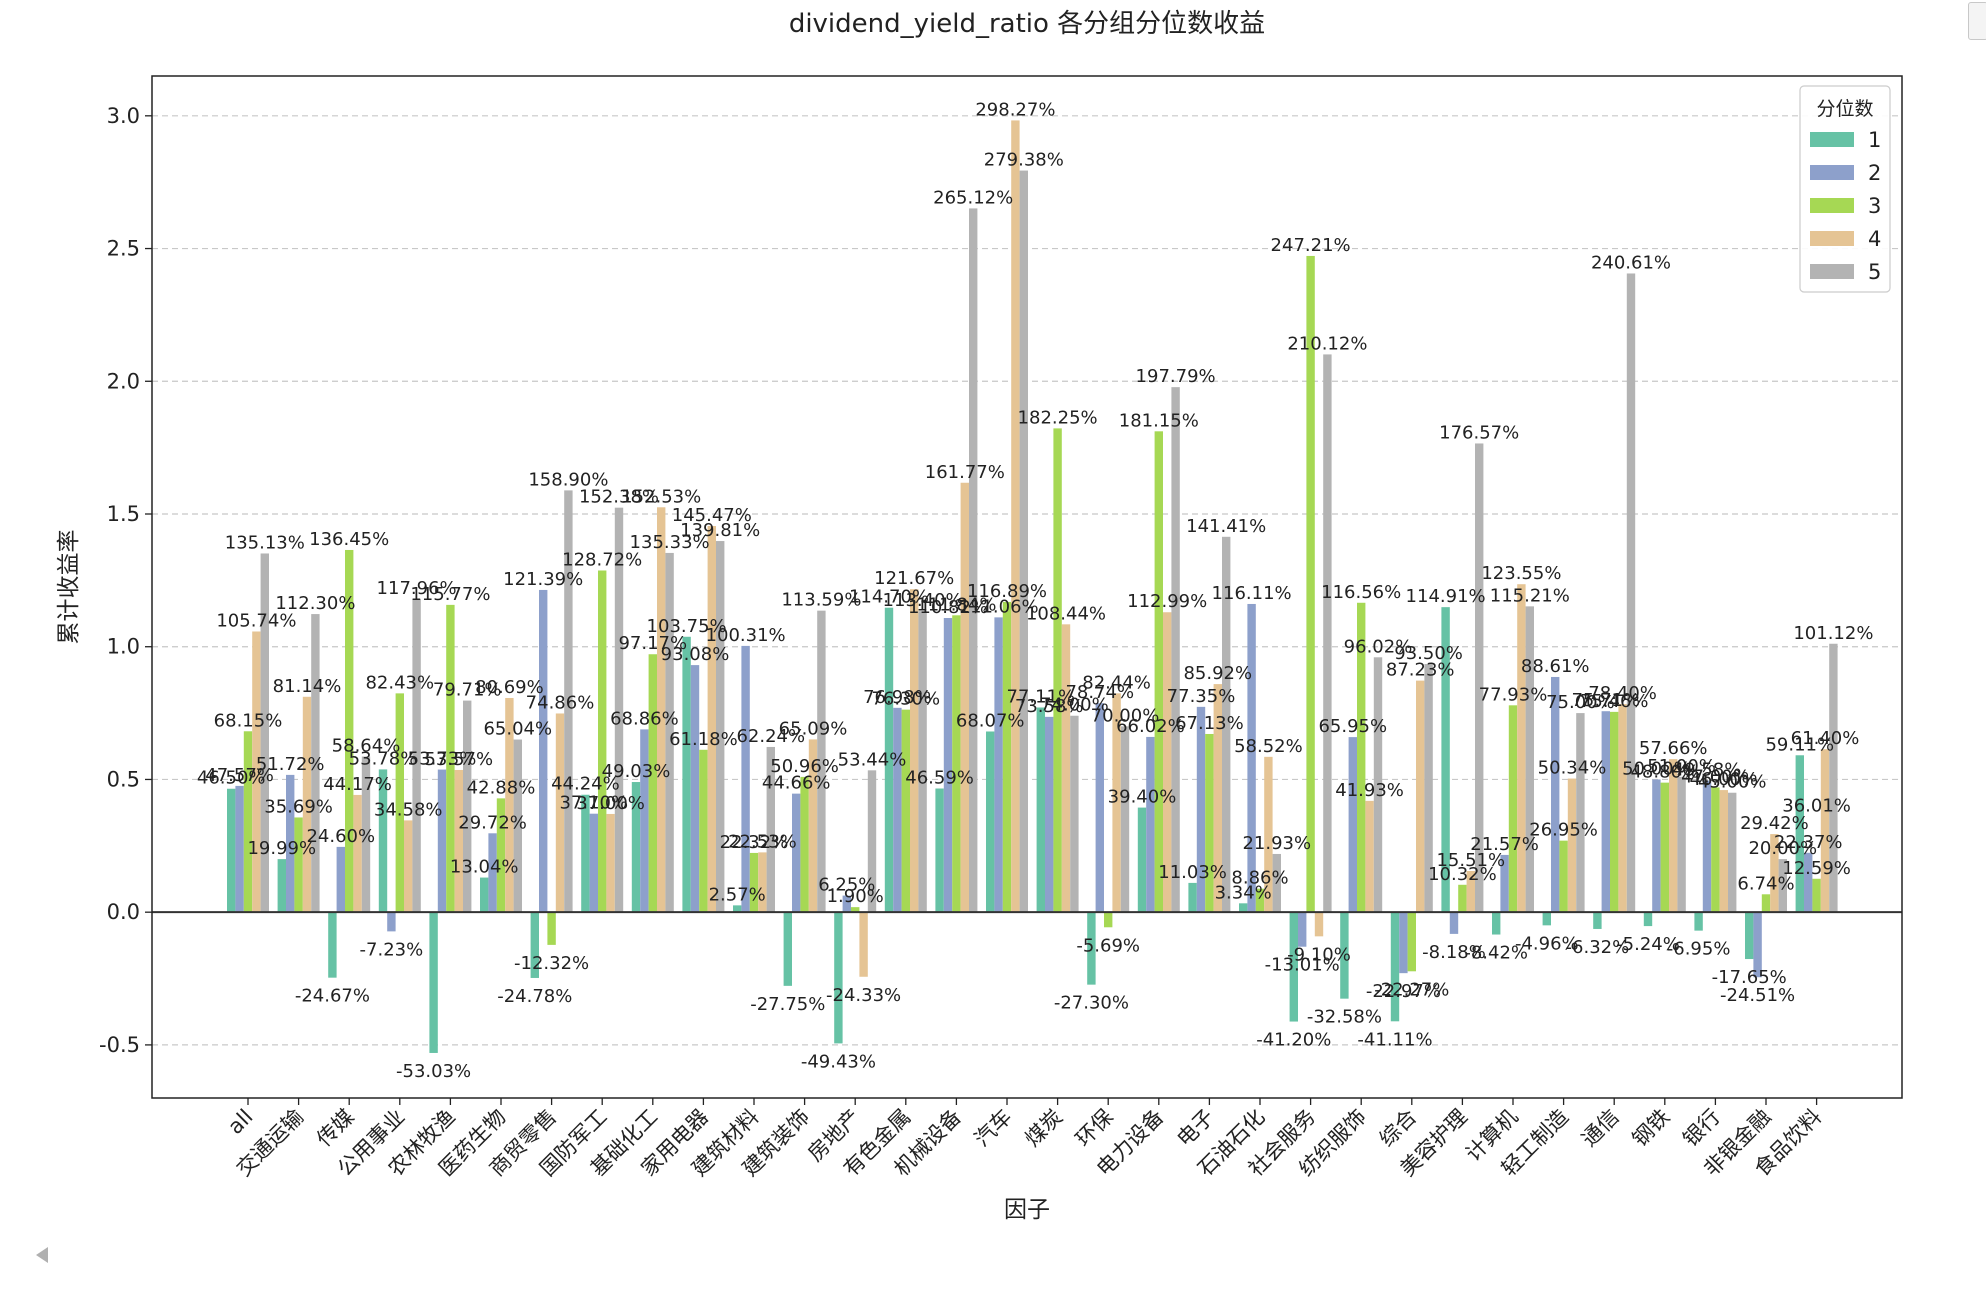 The width and height of the screenshot is (1986, 1289). I want to click on data-label: 41.93%, so click(1369, 790).